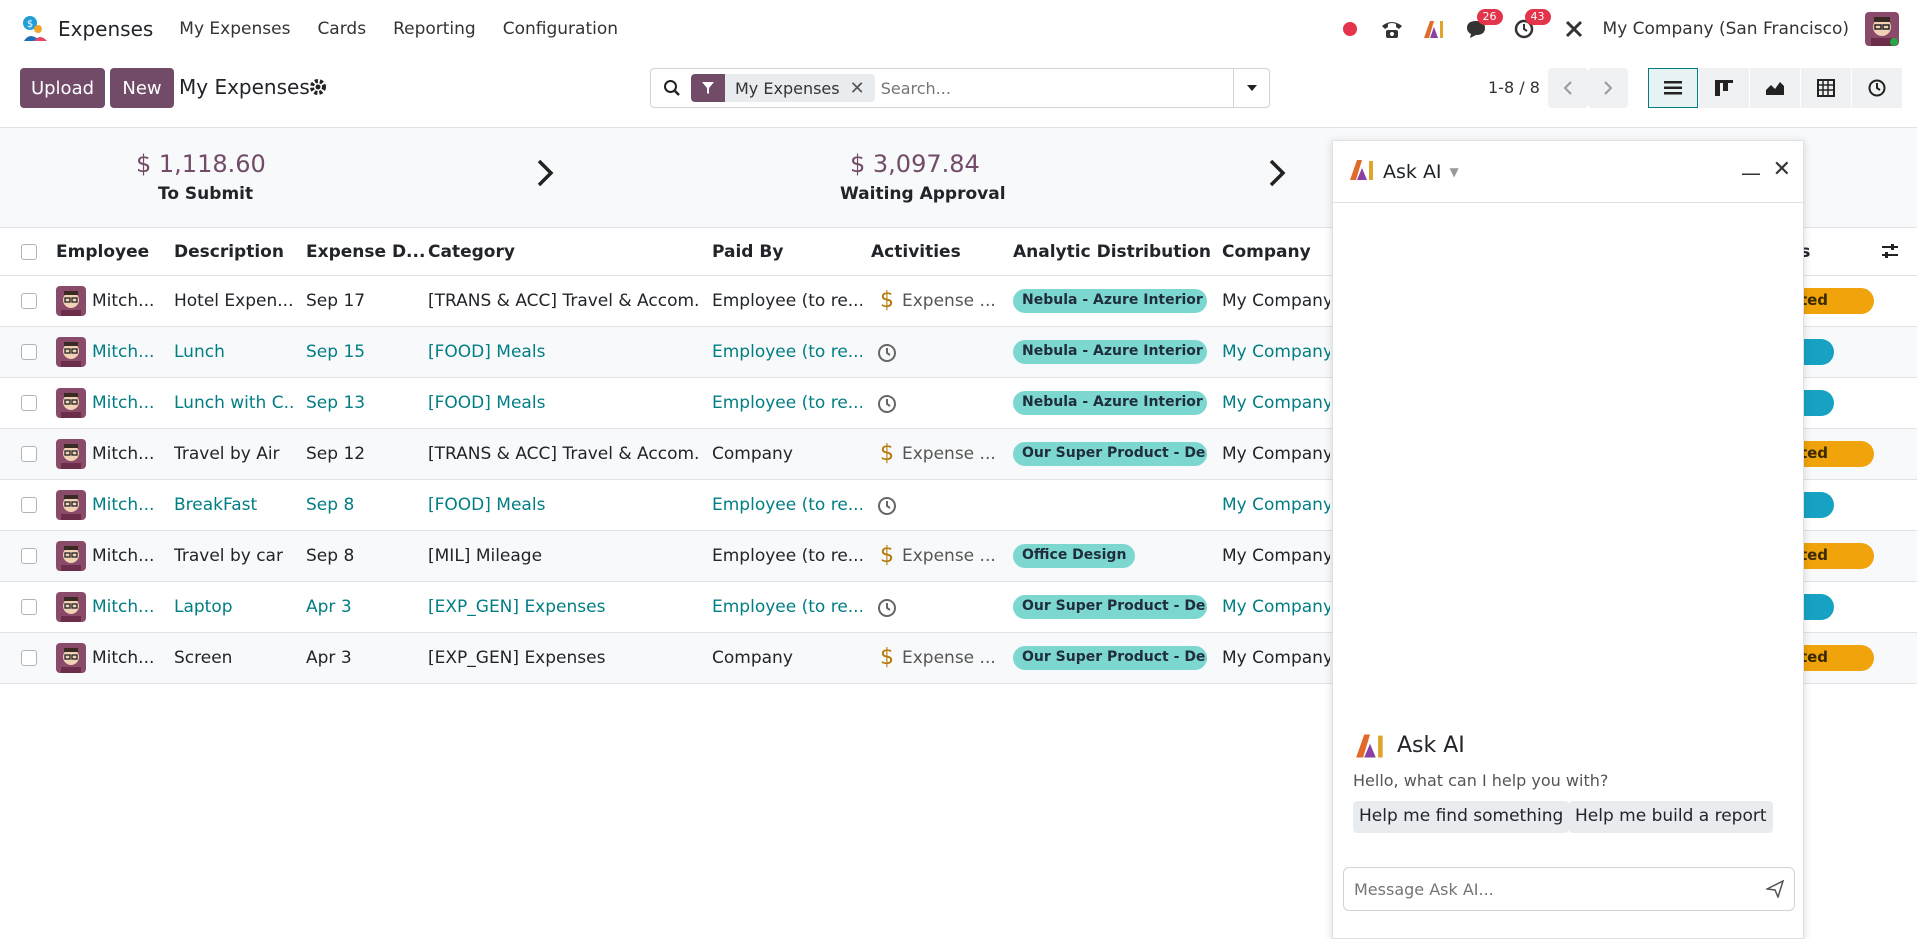  Describe the element at coordinates (1877, 88) in the screenshot. I see `activity-view-button` at that location.